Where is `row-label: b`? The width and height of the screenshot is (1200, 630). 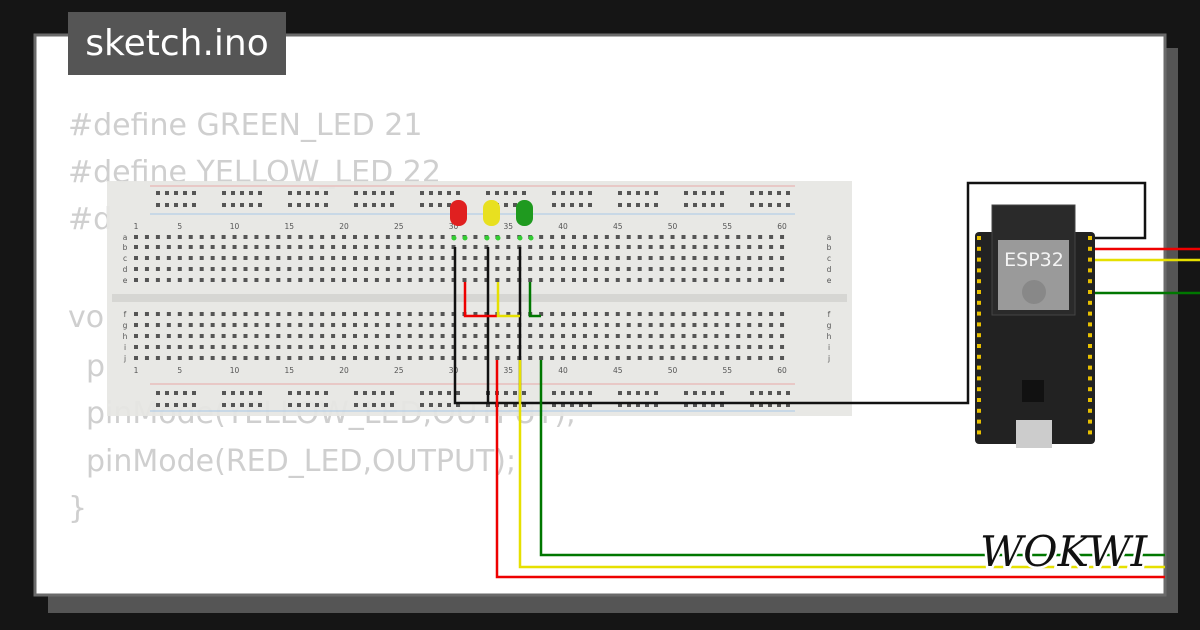
row-label: b is located at coordinates (829, 247).